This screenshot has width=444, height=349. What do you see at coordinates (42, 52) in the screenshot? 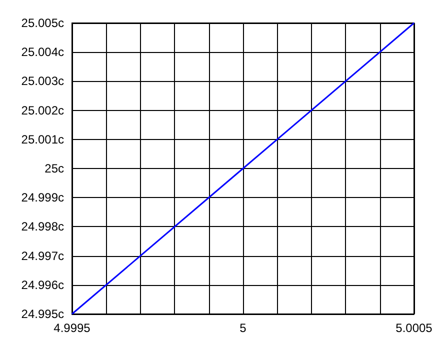
I see `y-tick-label: 25.004c` at bounding box center [42, 52].